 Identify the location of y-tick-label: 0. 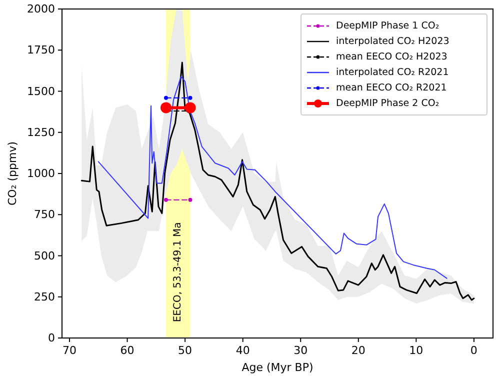
(51, 338).